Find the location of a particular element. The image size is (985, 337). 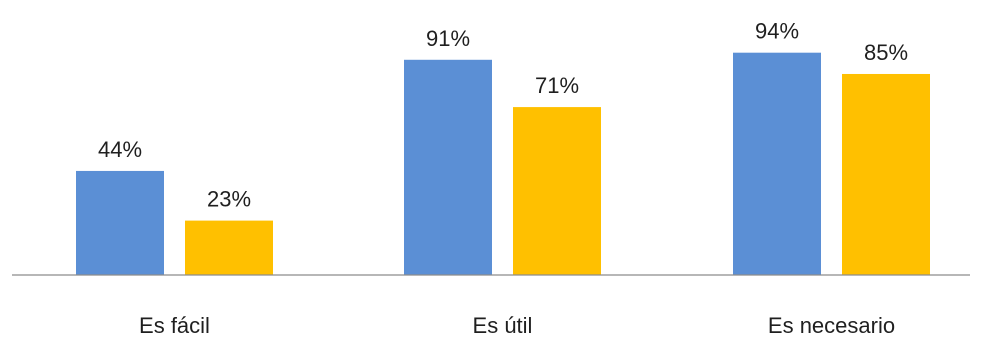

x-tick-label-2: Es necesario is located at coordinates (831, 325).